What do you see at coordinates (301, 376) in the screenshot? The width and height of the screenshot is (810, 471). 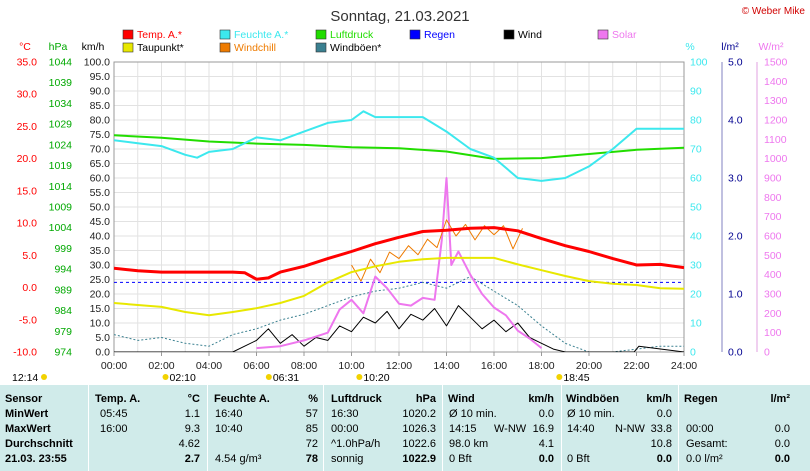 I see `bottom-markers: 12:14 02:10 06:31 10:20 18:45` at bounding box center [301, 376].